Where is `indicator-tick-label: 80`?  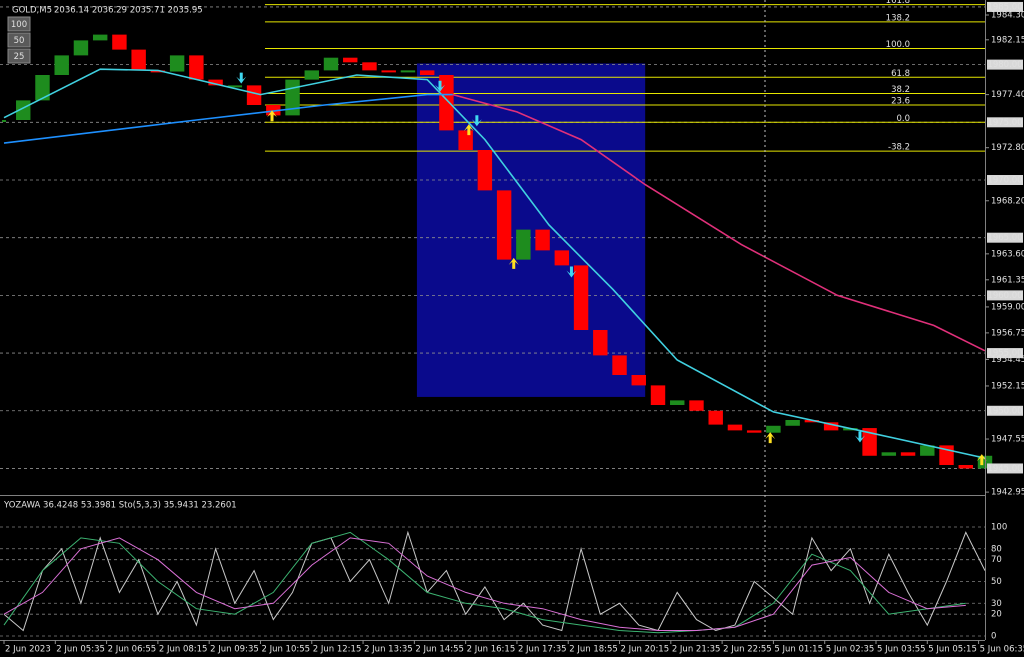 indicator-tick-label: 80 is located at coordinates (996, 549).